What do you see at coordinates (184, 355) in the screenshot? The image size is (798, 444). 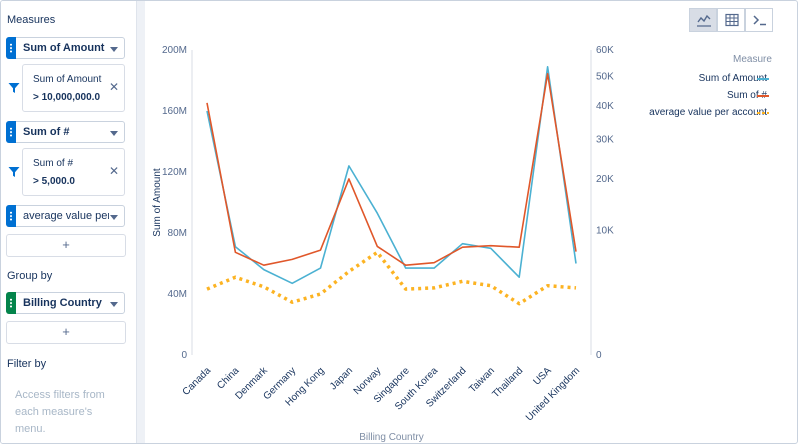 I see `y-left-tick-label: 0` at bounding box center [184, 355].